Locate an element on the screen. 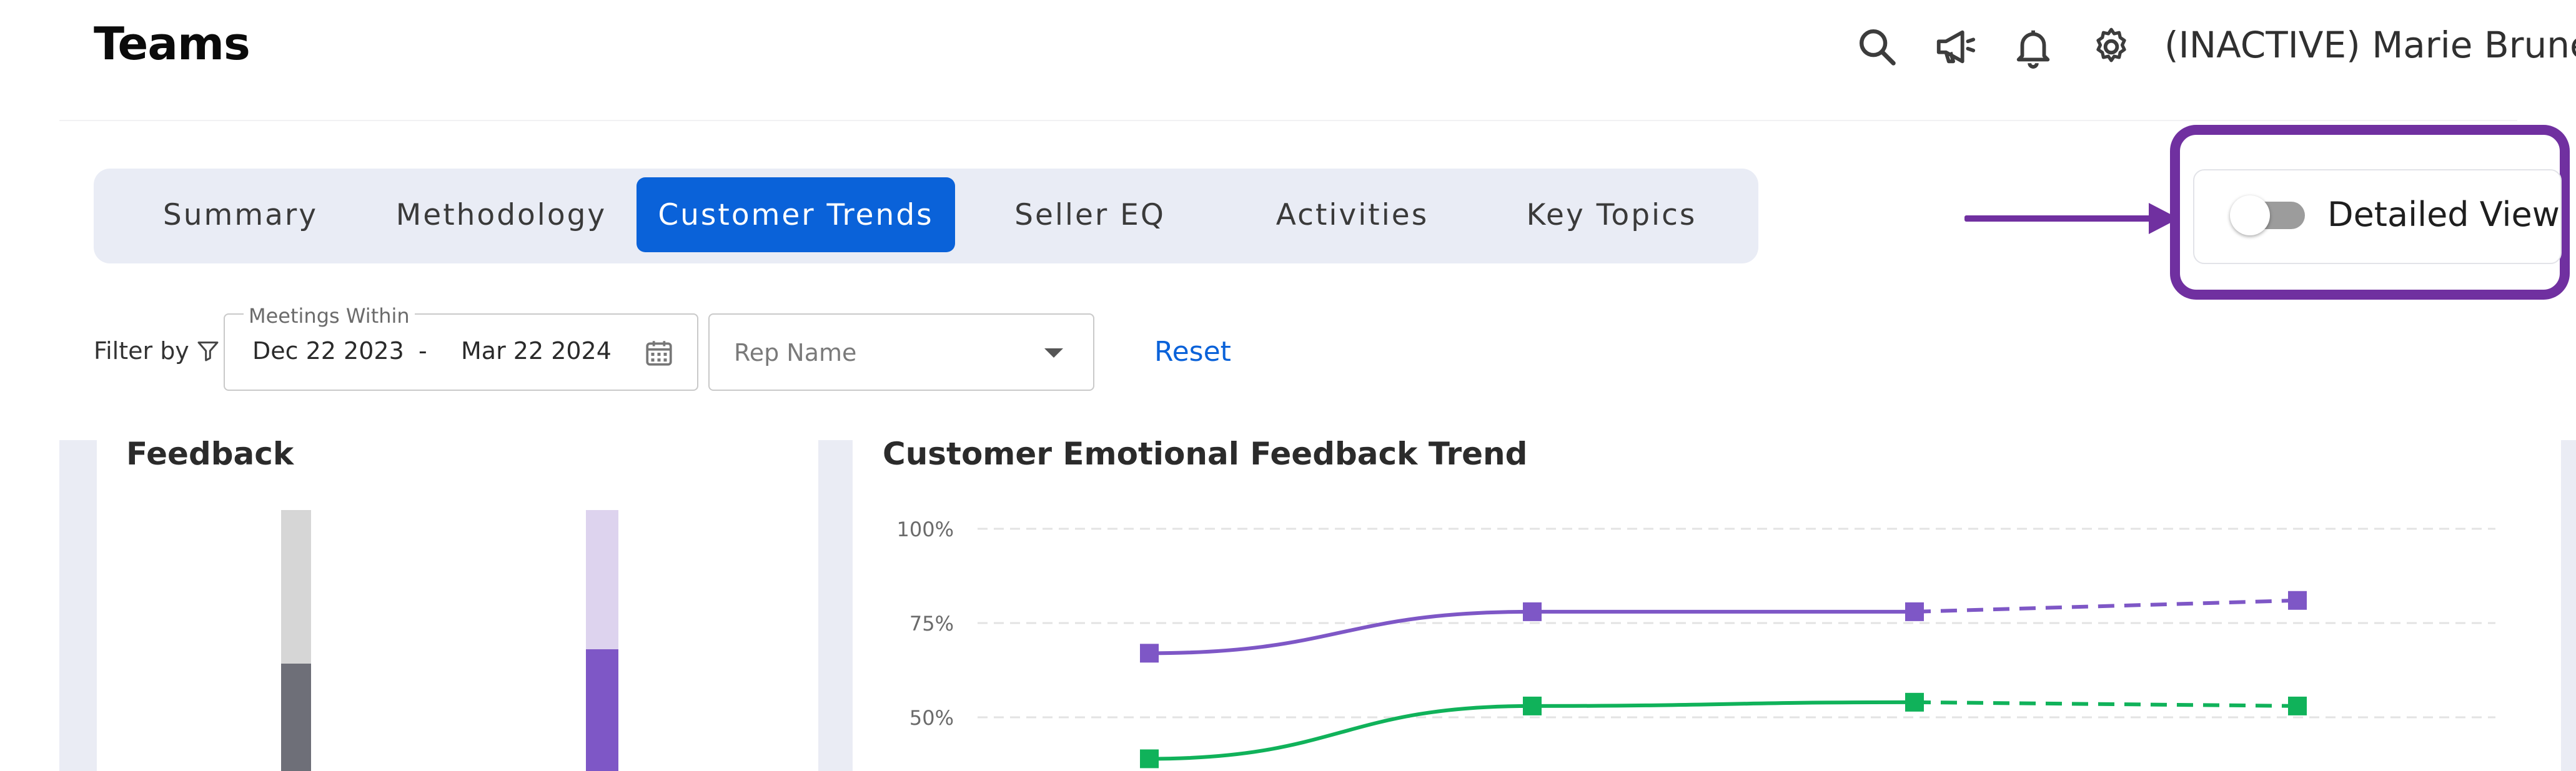 This screenshot has height=771, width=2576. header-divider is located at coordinates (1288, 120).